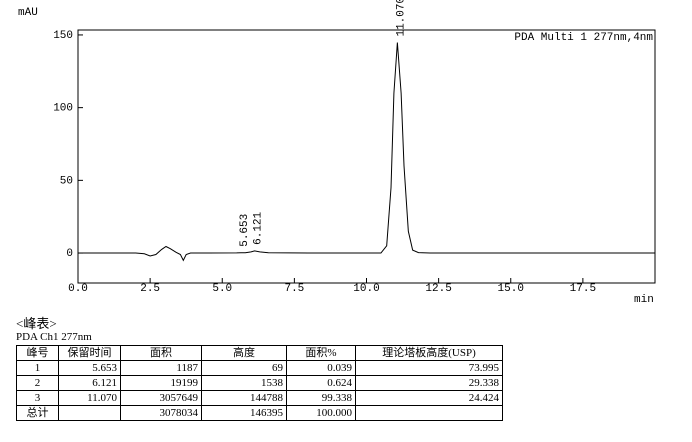 This screenshot has height=442, width=692. What do you see at coordinates (244, 353) in the screenshot?
I see `table-cell: 高度` at bounding box center [244, 353].